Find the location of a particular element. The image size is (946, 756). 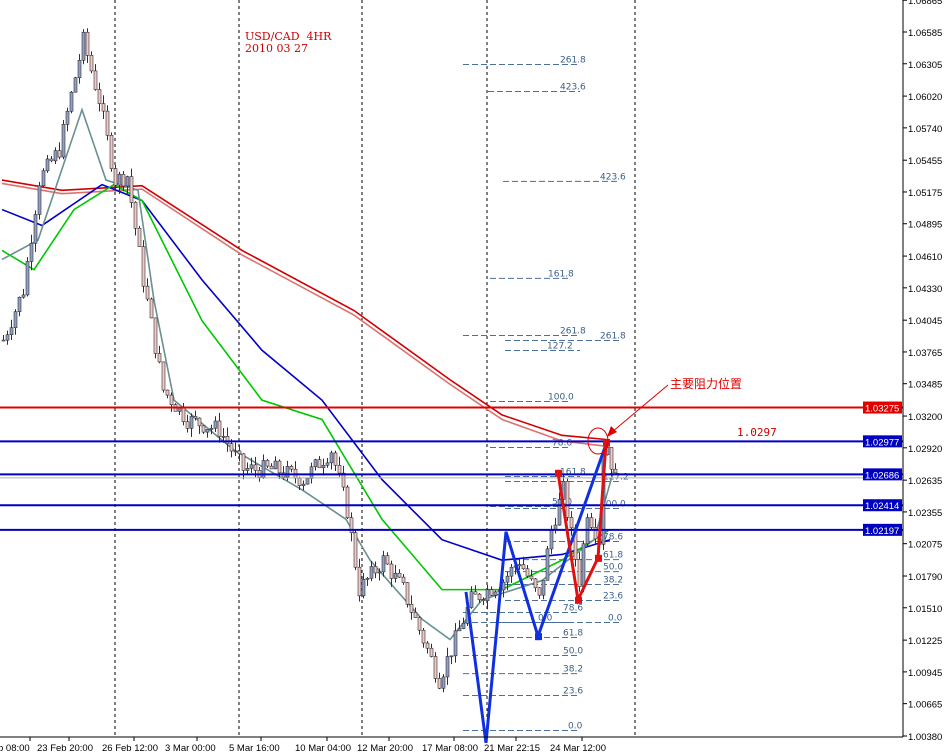

x-tick-label: 21 Mar 22:15 is located at coordinates (512, 748).